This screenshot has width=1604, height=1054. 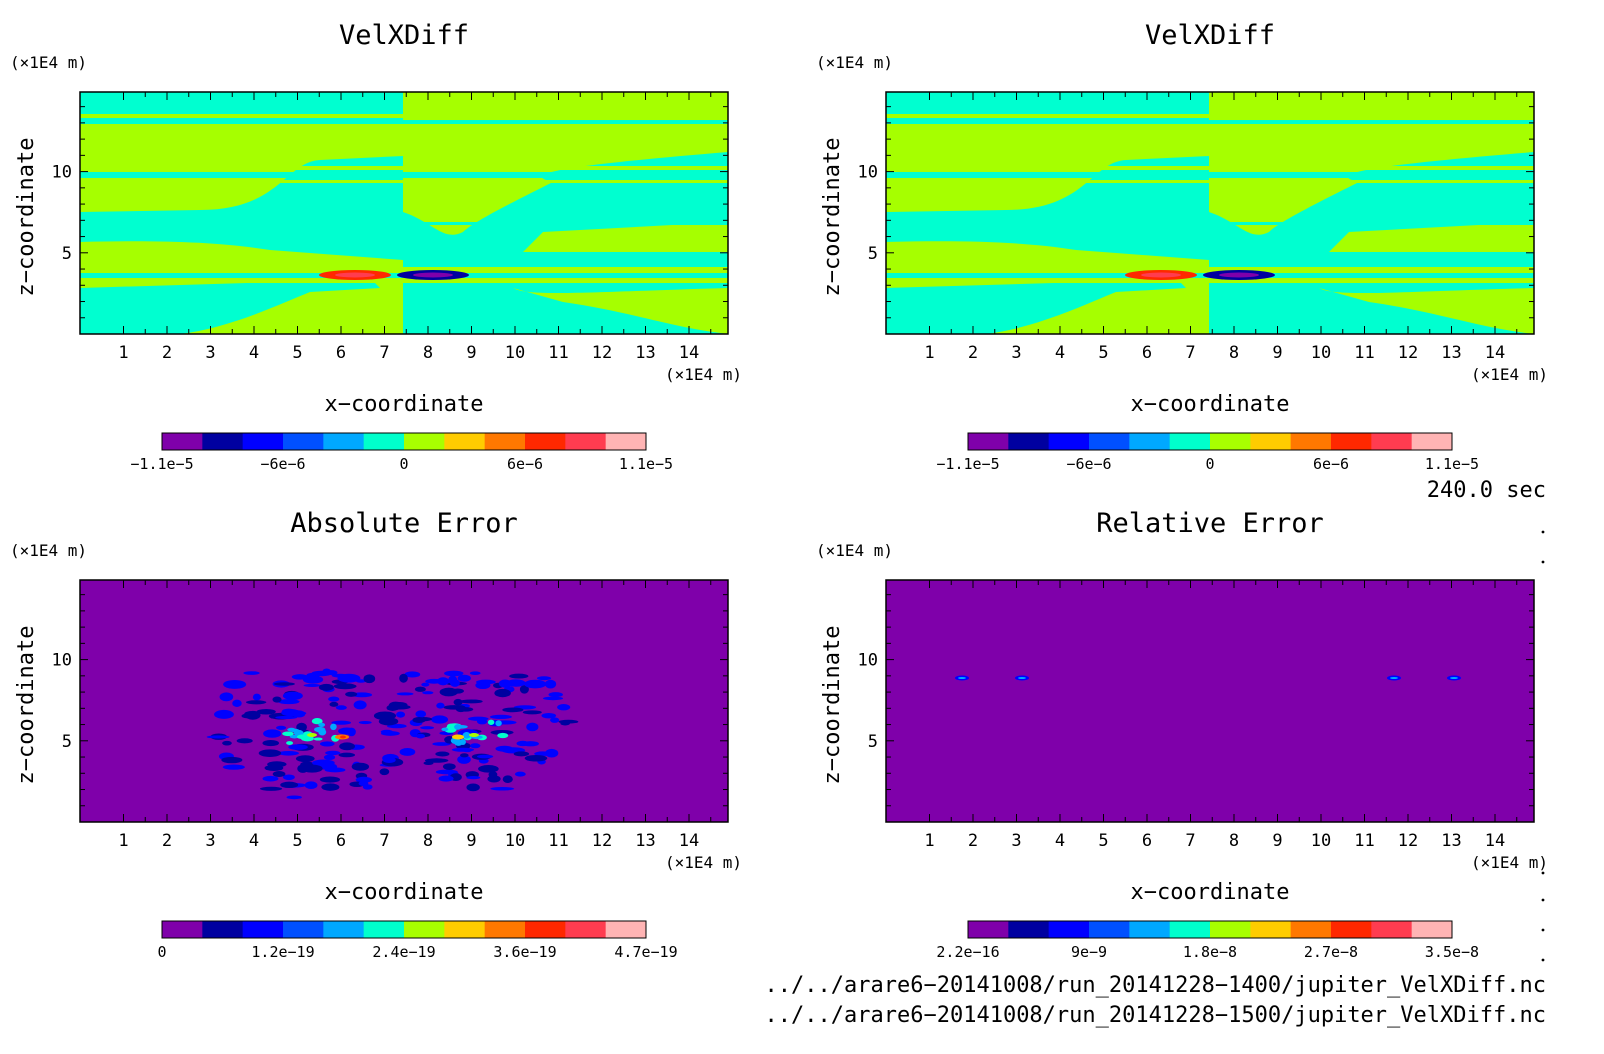 I want to click on colorbar-label: 0, so click(x=1209, y=464).